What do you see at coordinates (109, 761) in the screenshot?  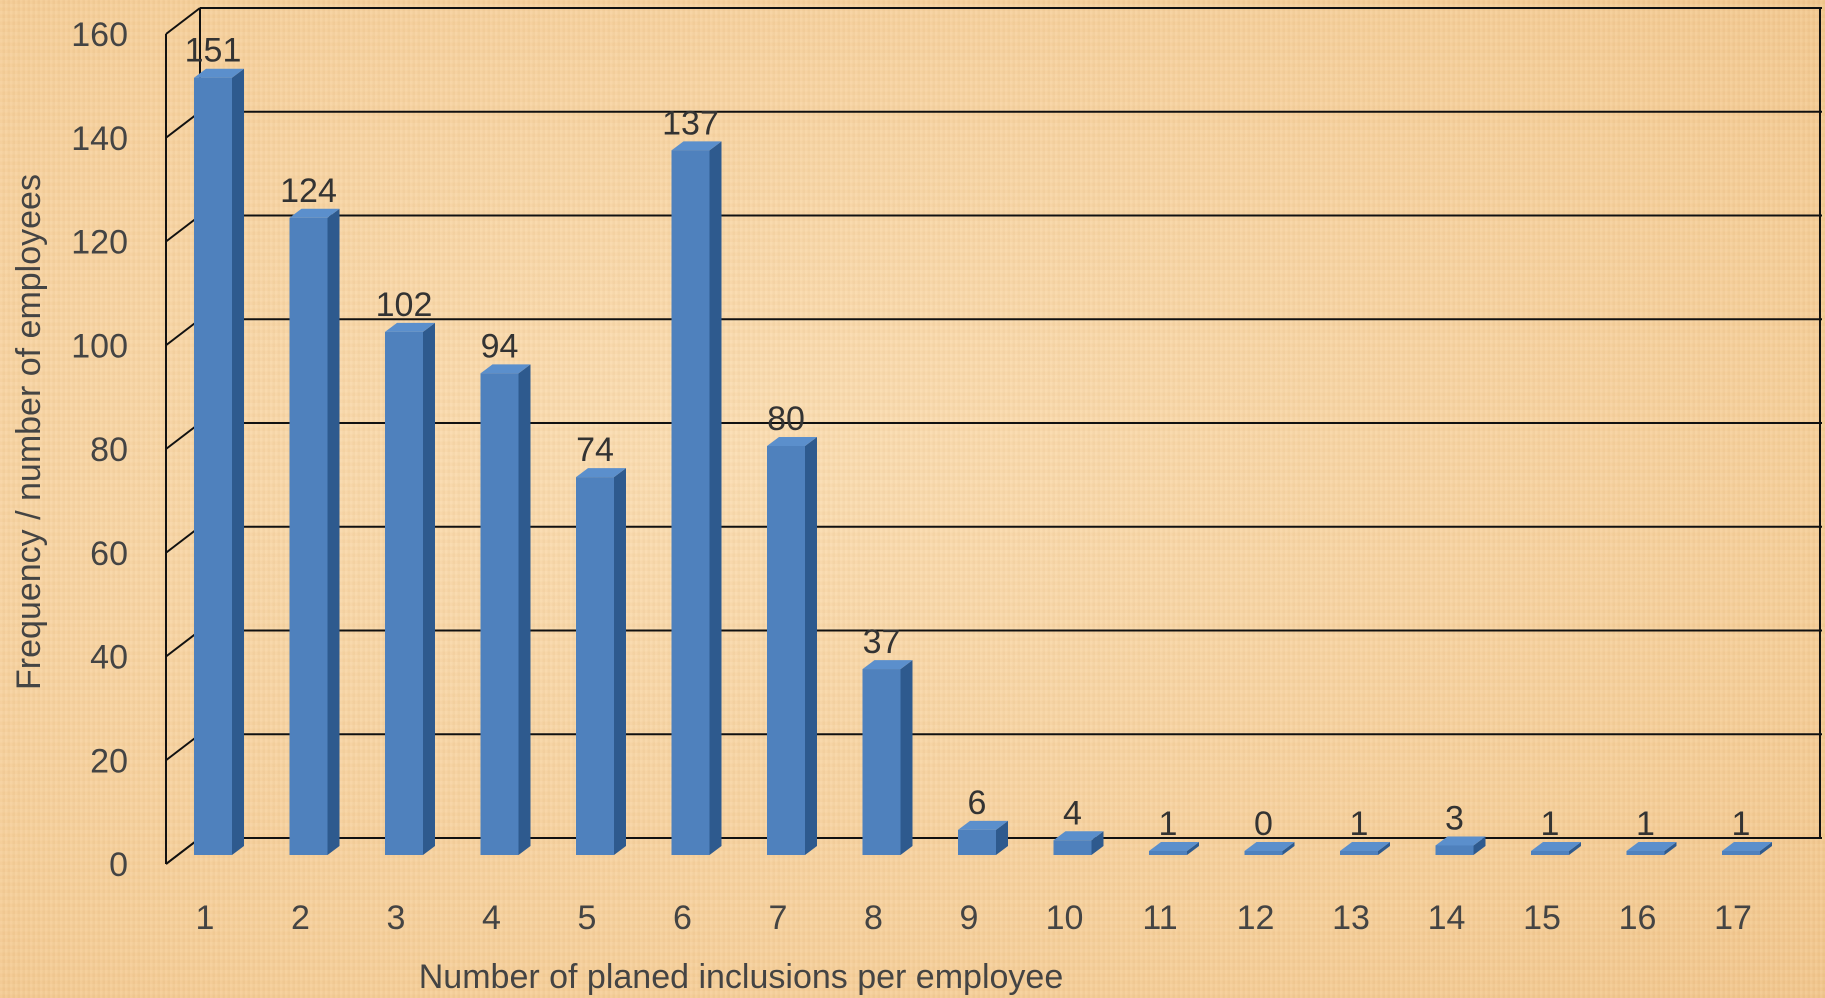 I see `y-tick-label: 20` at bounding box center [109, 761].